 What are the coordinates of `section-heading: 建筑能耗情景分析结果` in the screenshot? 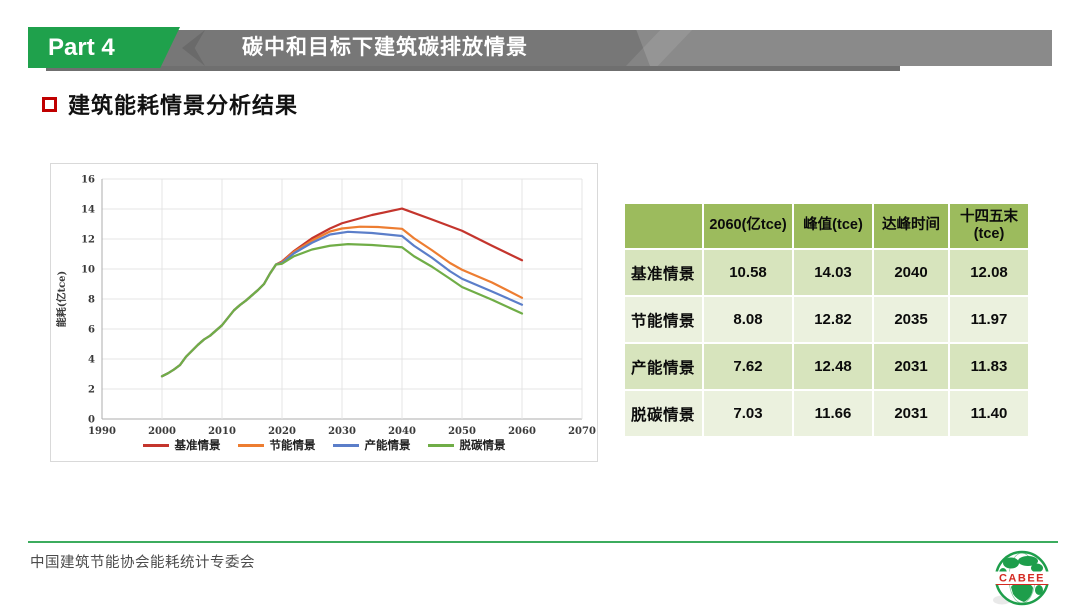 It's located at (170, 104).